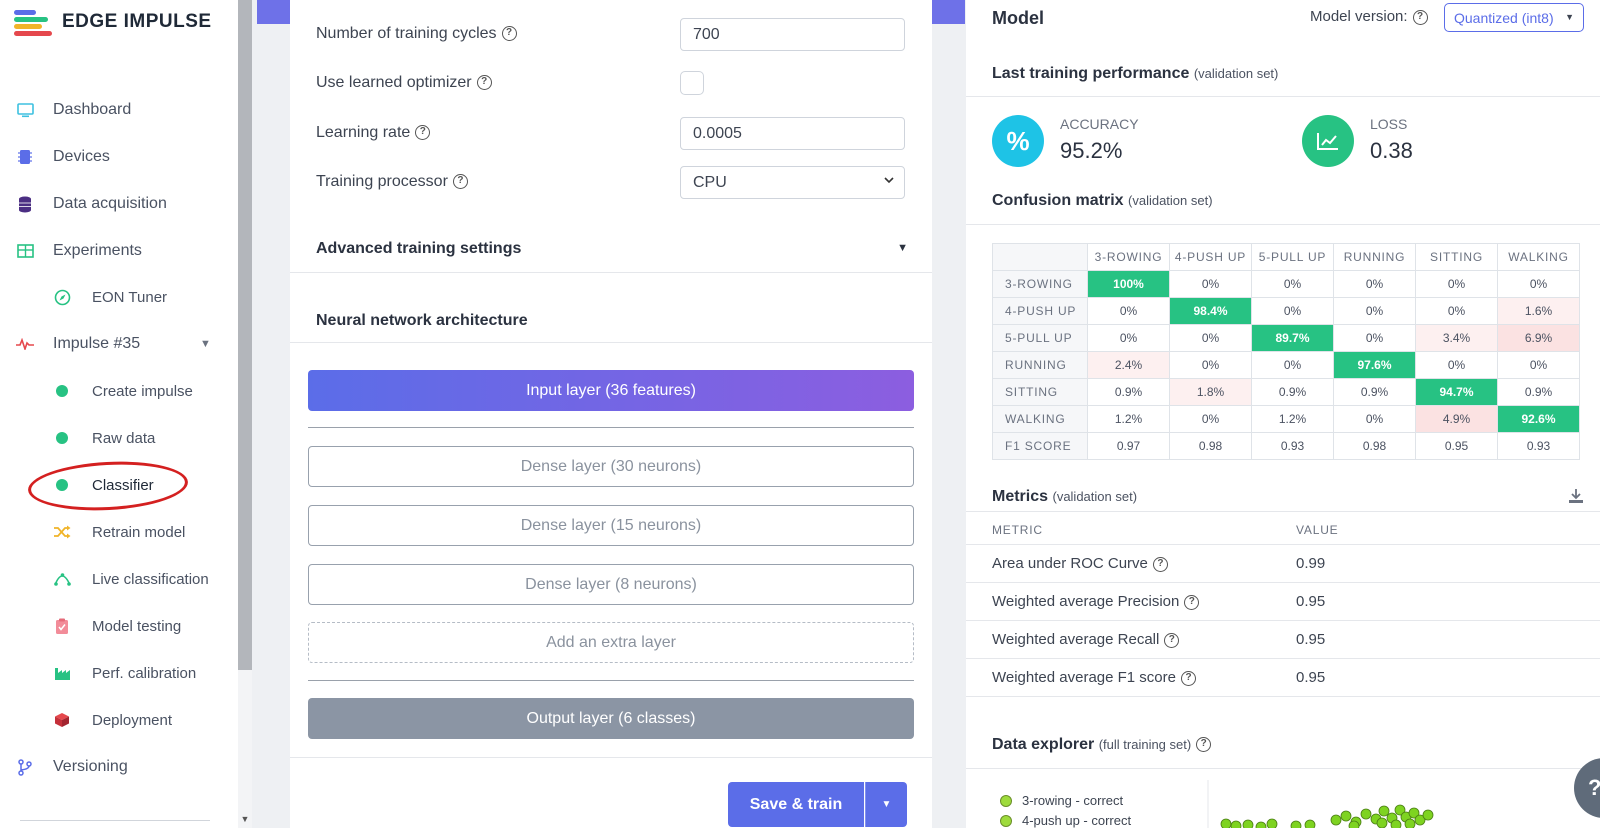 The height and width of the screenshot is (828, 1600). Describe the element at coordinates (1576, 498) in the screenshot. I see `download-icon` at that location.